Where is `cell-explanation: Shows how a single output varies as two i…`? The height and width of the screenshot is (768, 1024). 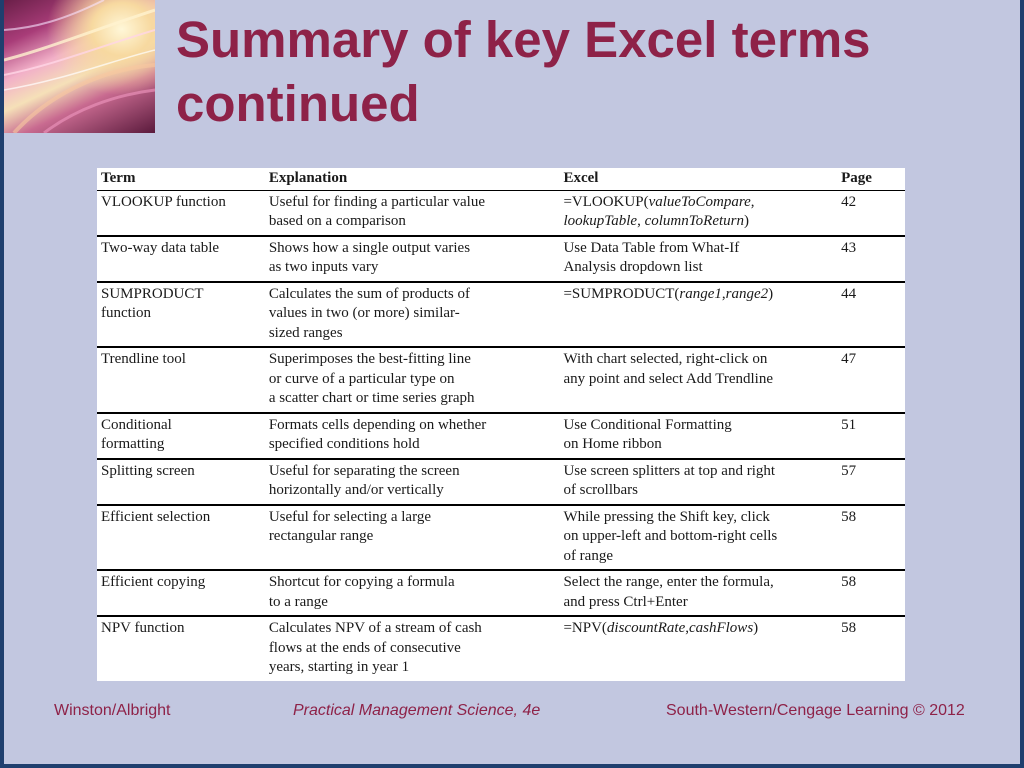 cell-explanation: Shows how a single output varies as two i… is located at coordinates (412, 259).